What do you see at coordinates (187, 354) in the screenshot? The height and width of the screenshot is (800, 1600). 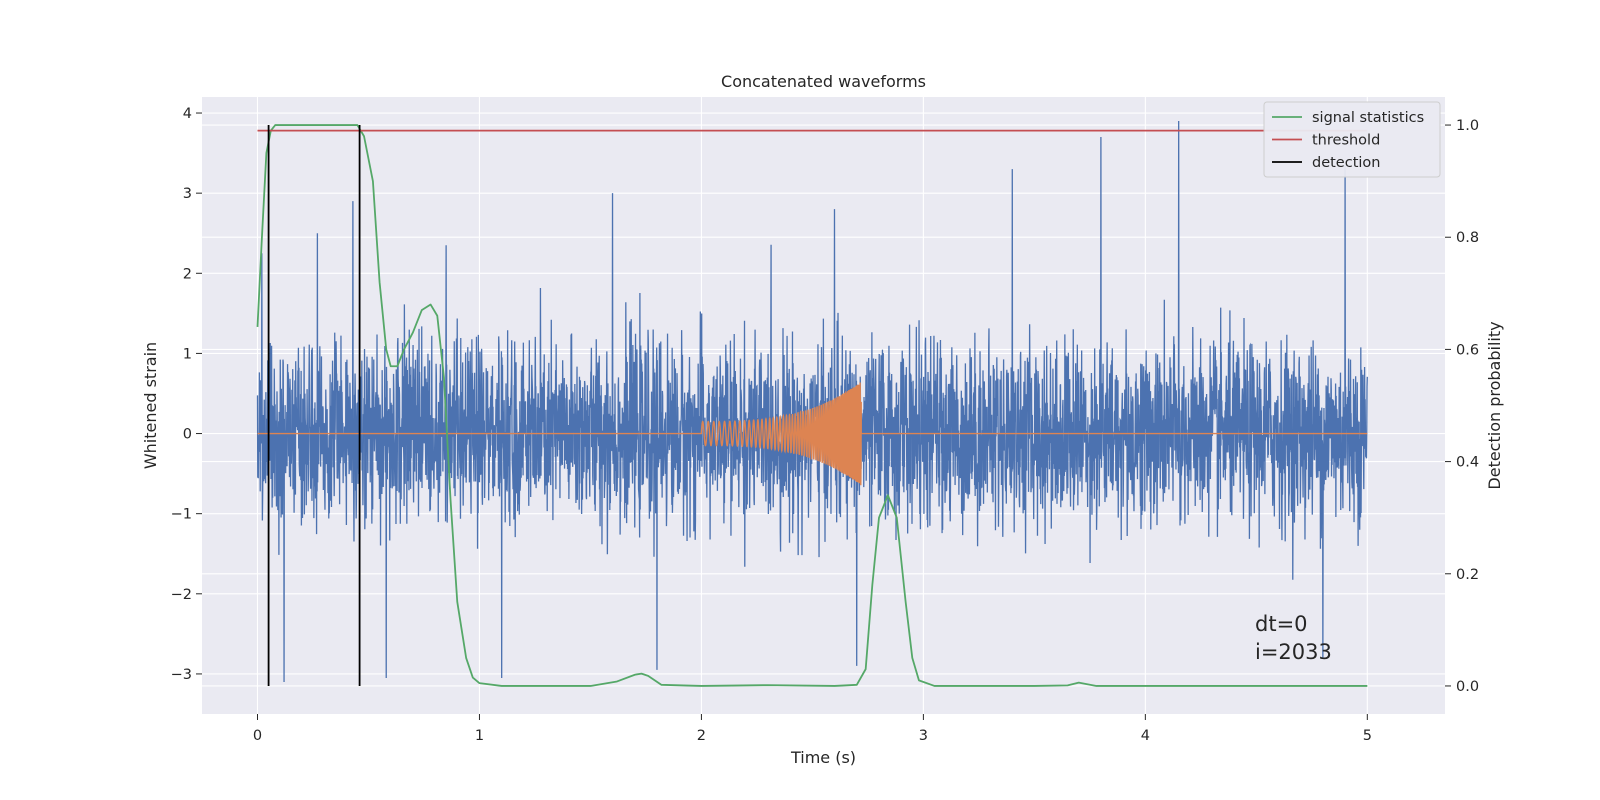 I see `y-tick-label: 1` at bounding box center [187, 354].